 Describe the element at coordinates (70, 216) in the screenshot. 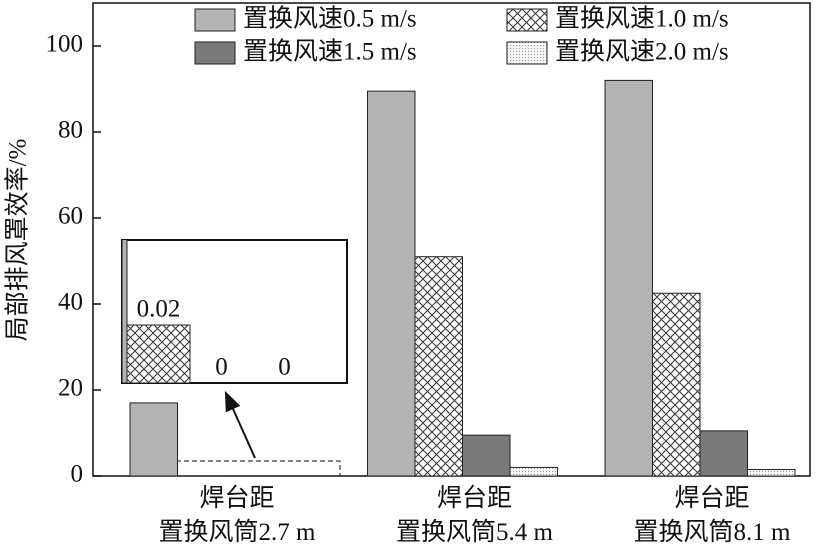

I see `y-tick-label: 60` at that location.